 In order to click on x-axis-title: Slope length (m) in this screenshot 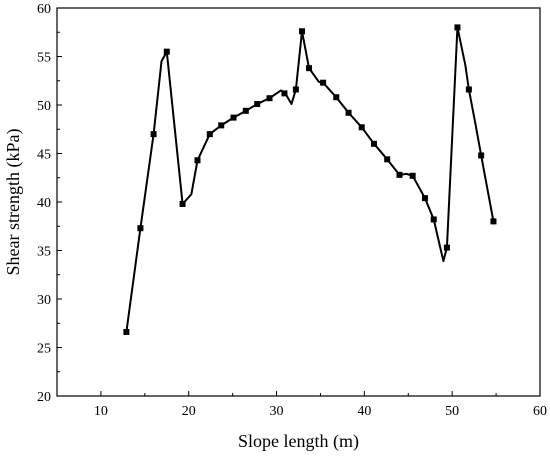, I will do `click(298, 441)`.